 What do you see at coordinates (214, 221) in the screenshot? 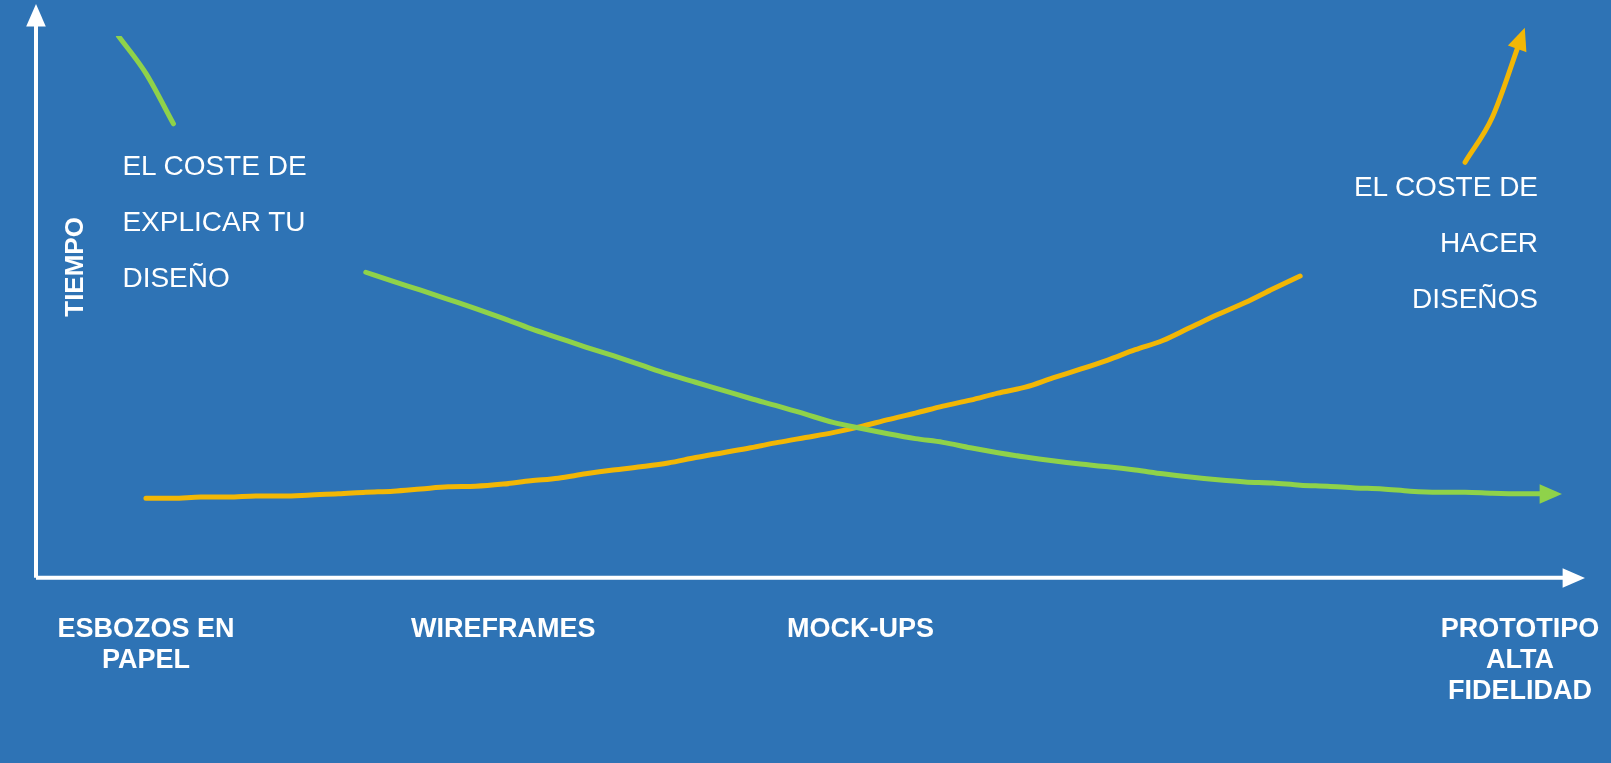
I see `text: EL COSTE DE EXPLICAR TU DISEÑO` at bounding box center [214, 221].